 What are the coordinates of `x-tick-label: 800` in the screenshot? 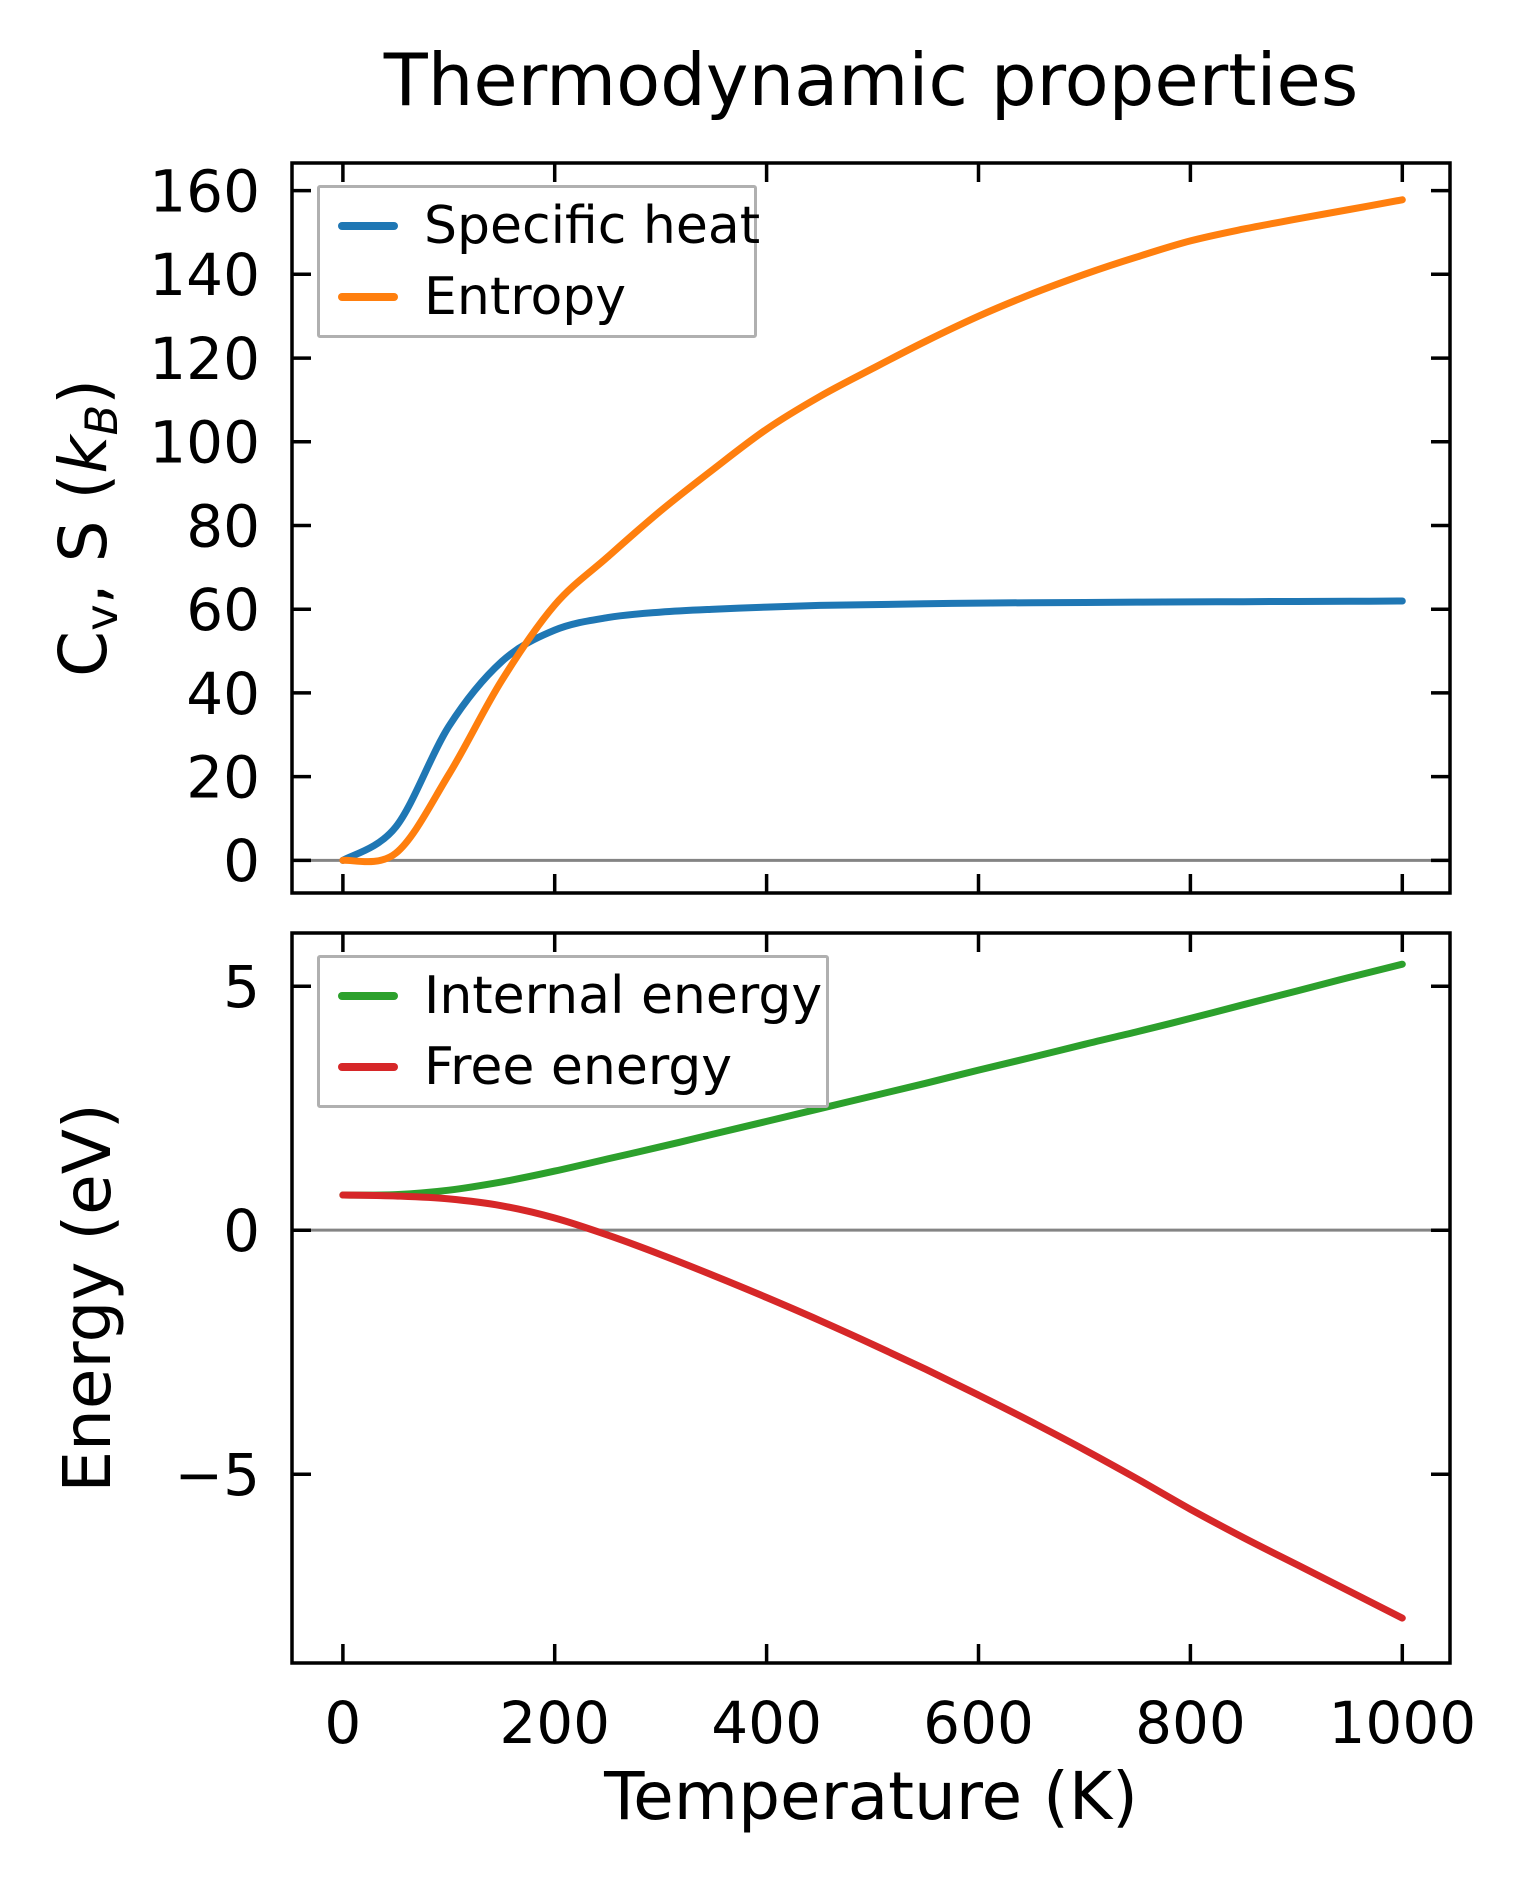 It's located at (1190, 1723).